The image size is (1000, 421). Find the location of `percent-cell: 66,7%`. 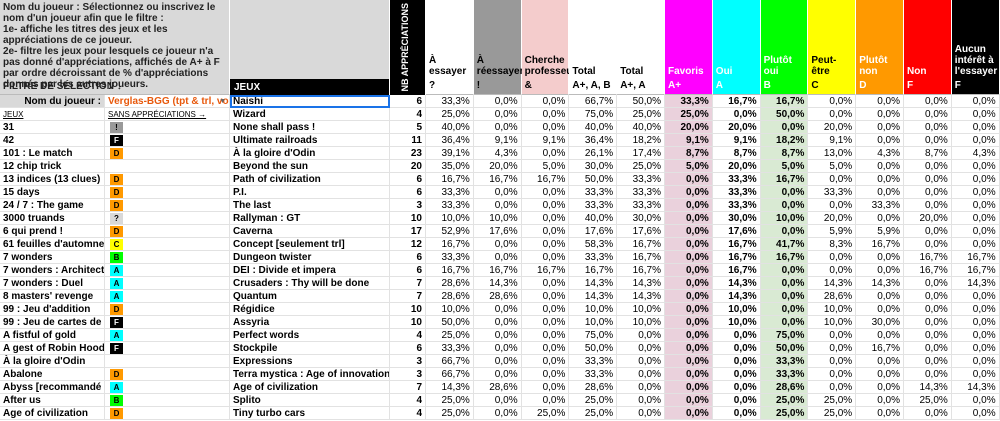

percent-cell: 66,7% is located at coordinates (450, 374).